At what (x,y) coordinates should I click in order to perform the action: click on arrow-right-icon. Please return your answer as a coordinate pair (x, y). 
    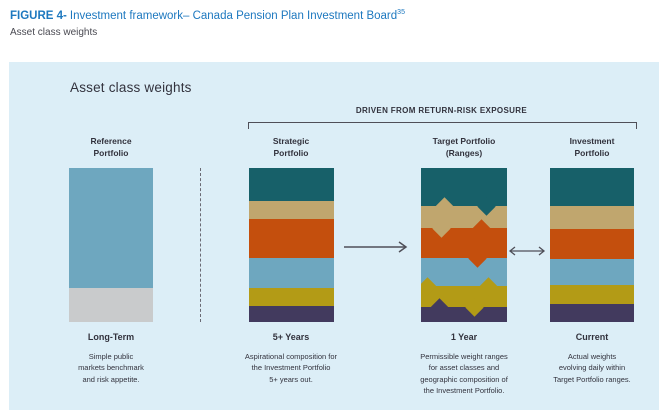
    Looking at the image, I should click on (376, 247).